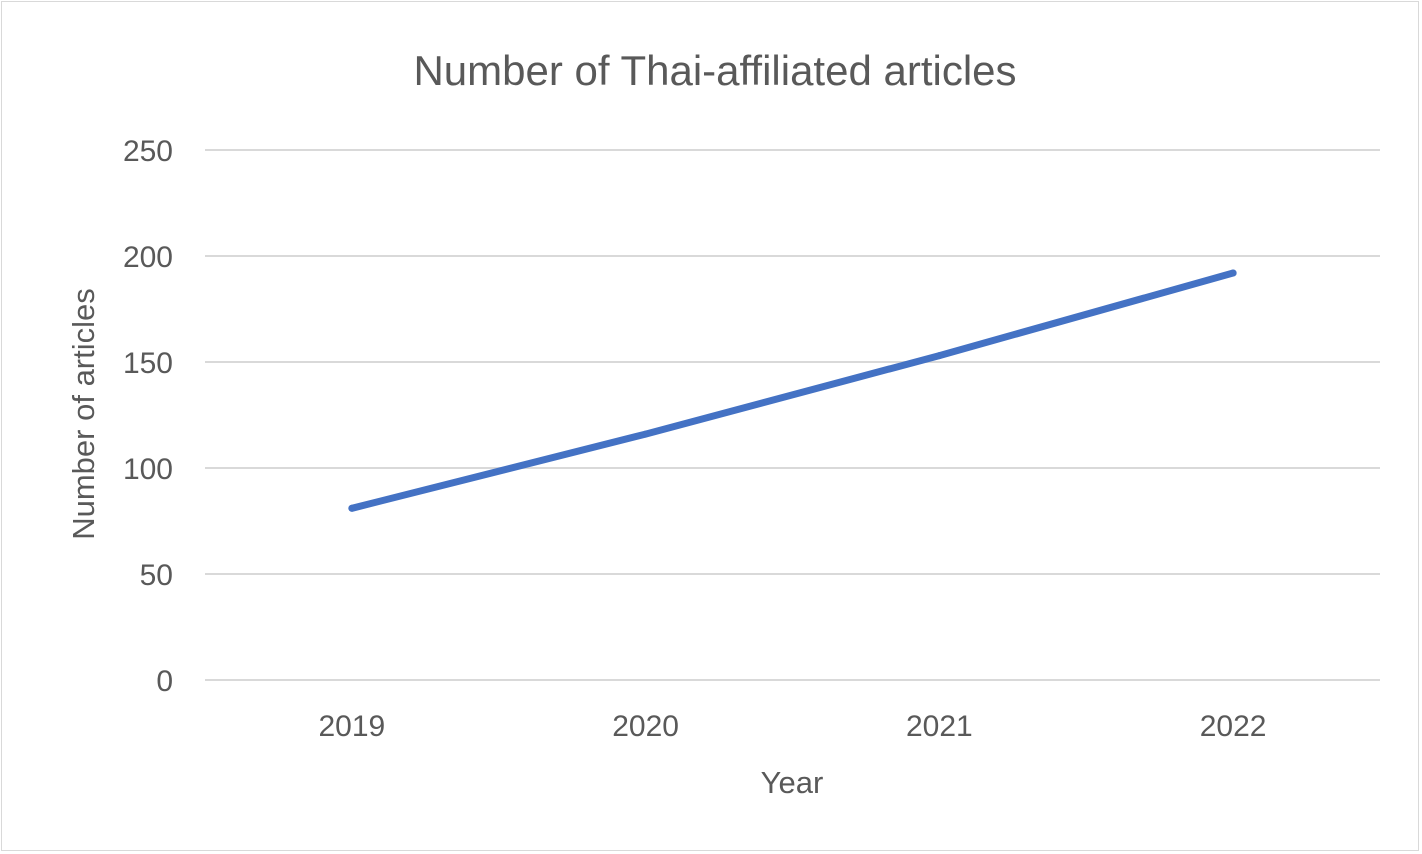 The image size is (1422, 854). Describe the element at coordinates (148, 363) in the screenshot. I see `y-tick-label: 150` at that location.